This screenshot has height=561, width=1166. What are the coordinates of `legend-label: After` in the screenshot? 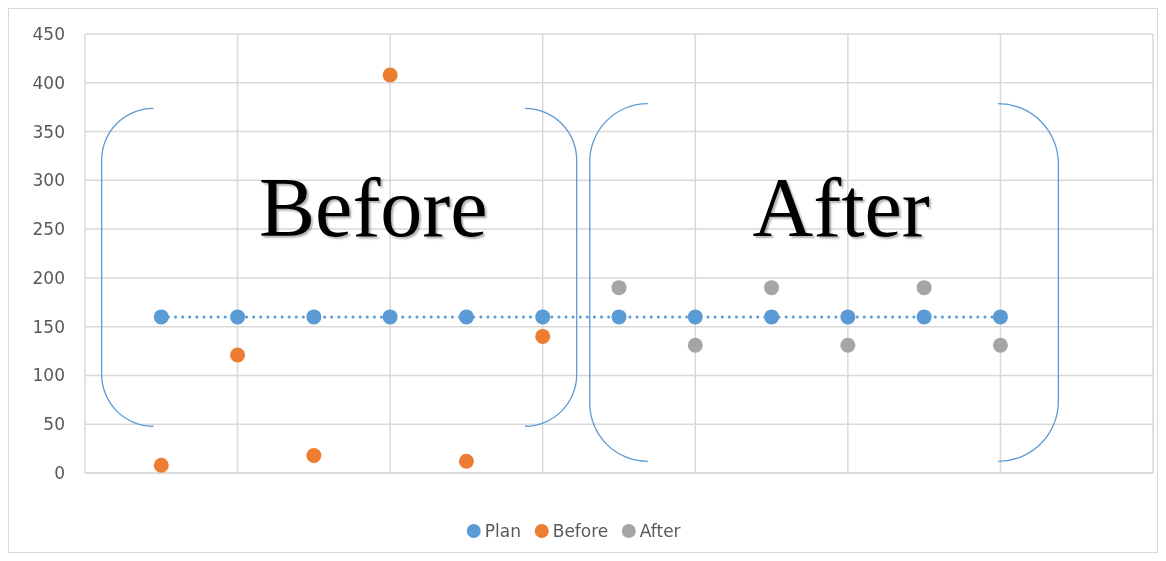 It's located at (660, 530).